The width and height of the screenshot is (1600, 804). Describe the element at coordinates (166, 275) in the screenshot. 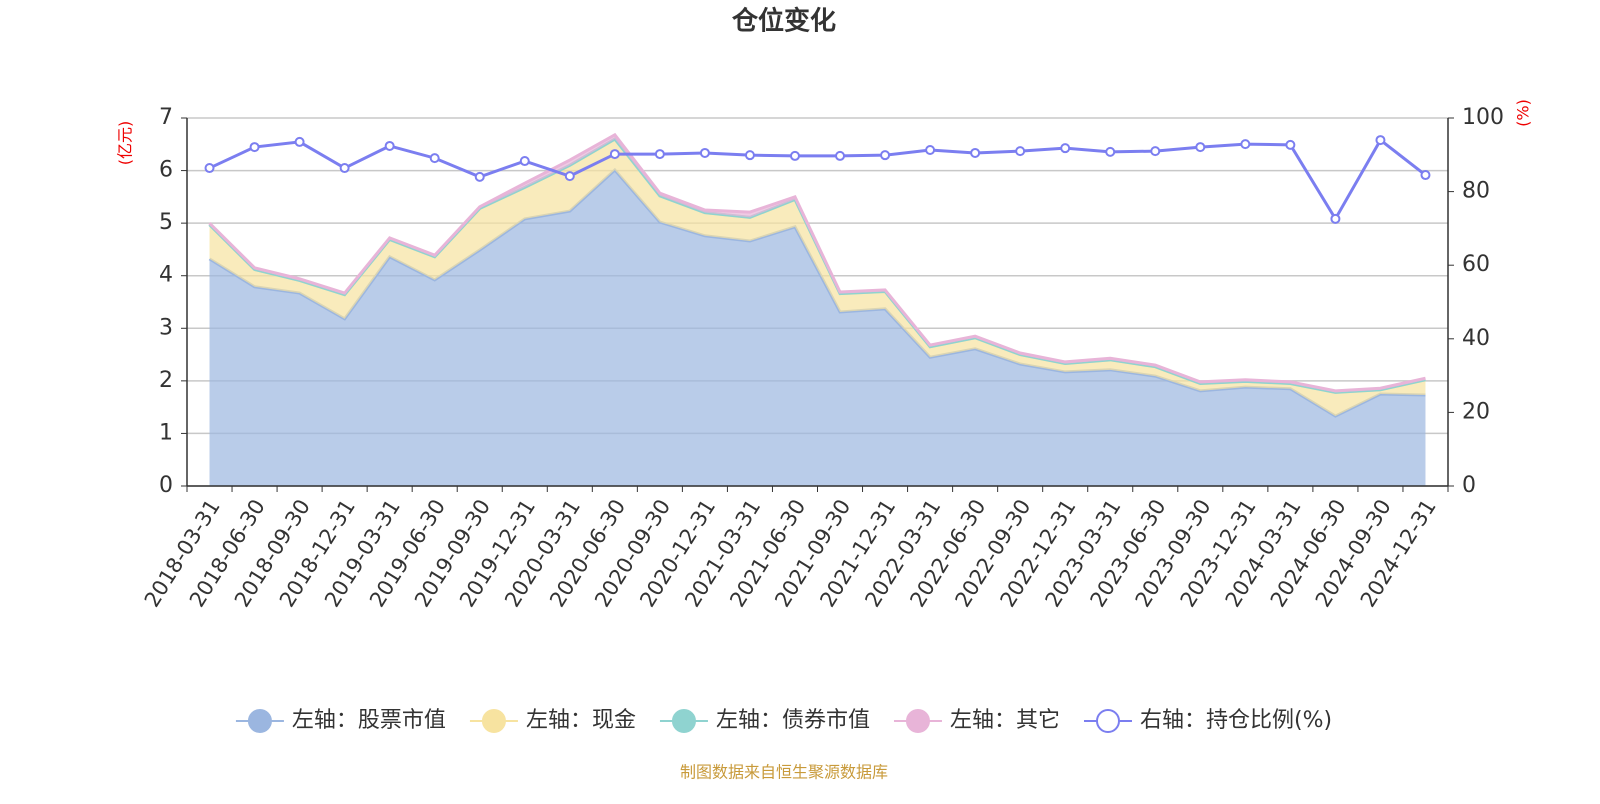

I see `y-tick-label: 4` at that location.